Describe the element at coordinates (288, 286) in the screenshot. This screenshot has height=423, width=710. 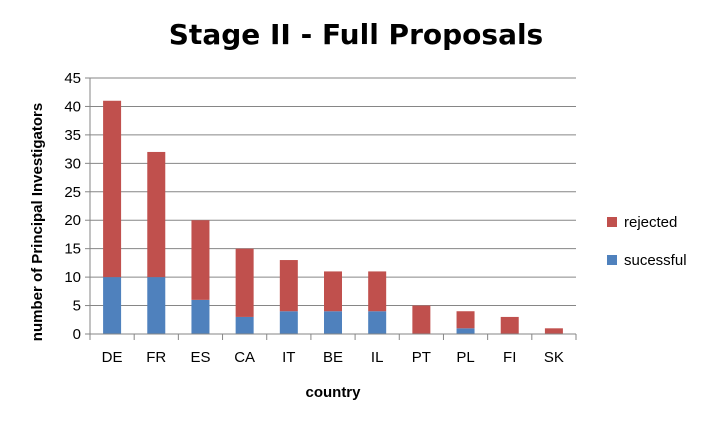
I see `bar-rejected-it` at that location.